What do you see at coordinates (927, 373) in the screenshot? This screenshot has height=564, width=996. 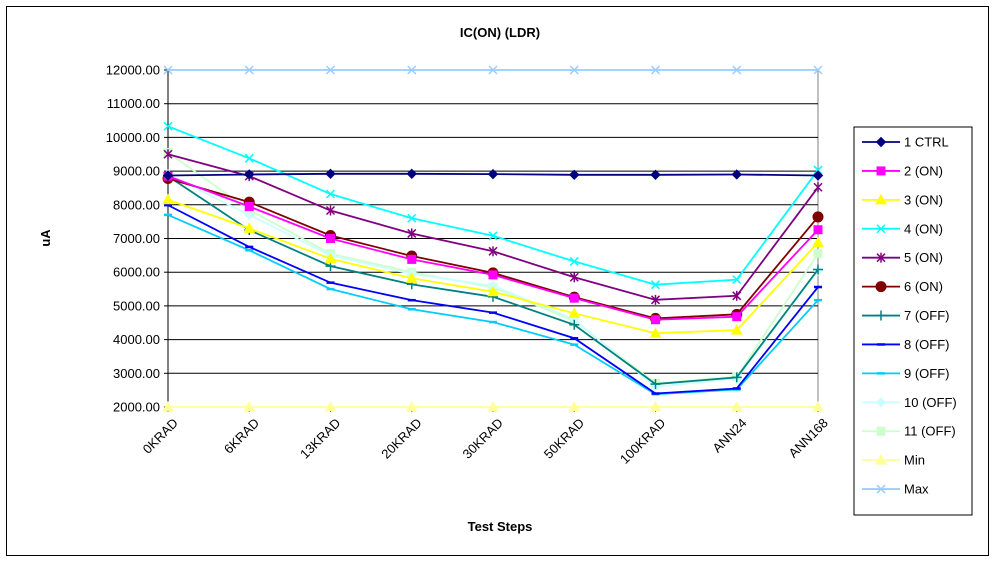 I see `legend-label: 9 (OFF)` at bounding box center [927, 373].